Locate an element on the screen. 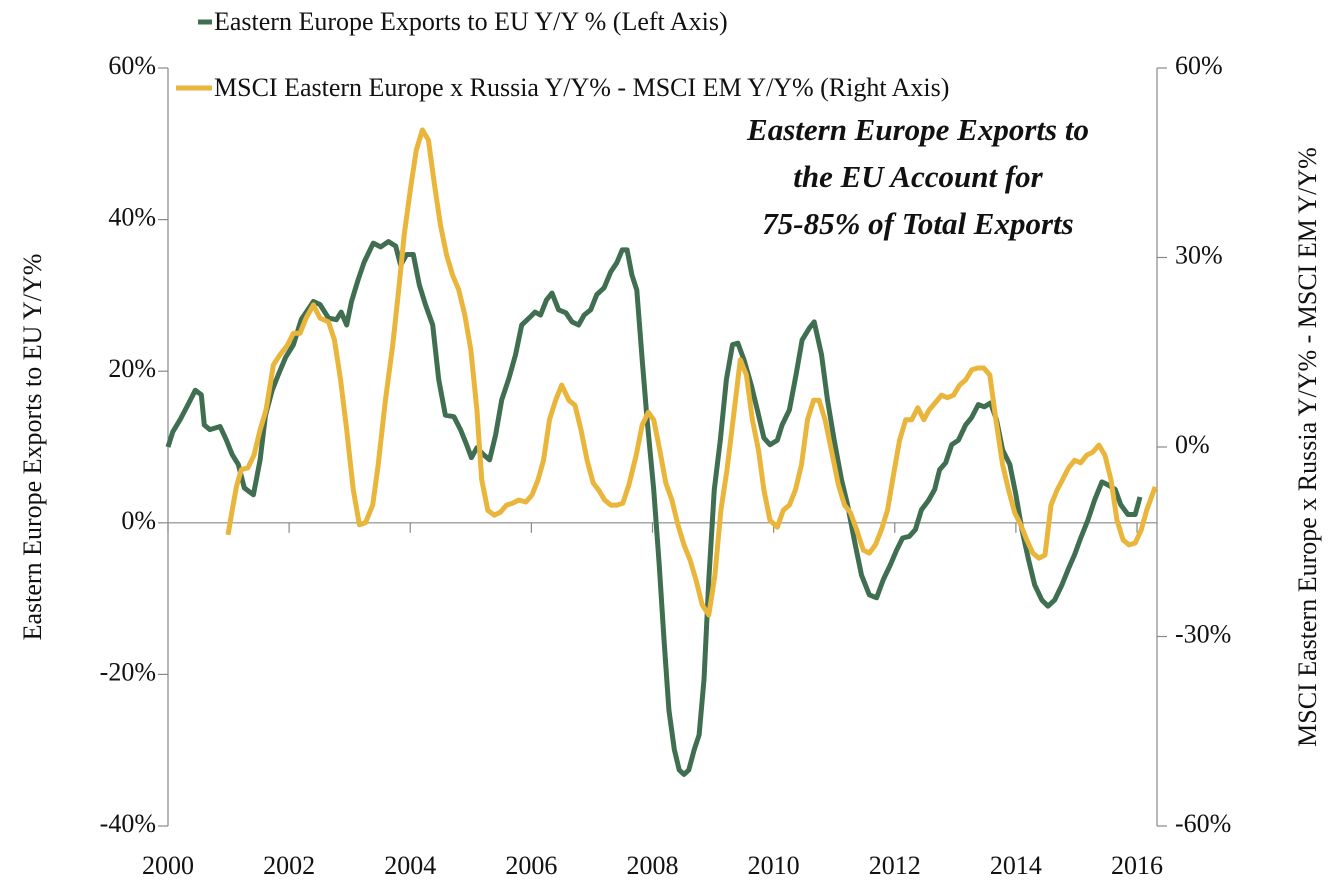 This screenshot has height=888, width=1333. annotation: Eastern Europe Exports to is located at coordinates (917, 129).